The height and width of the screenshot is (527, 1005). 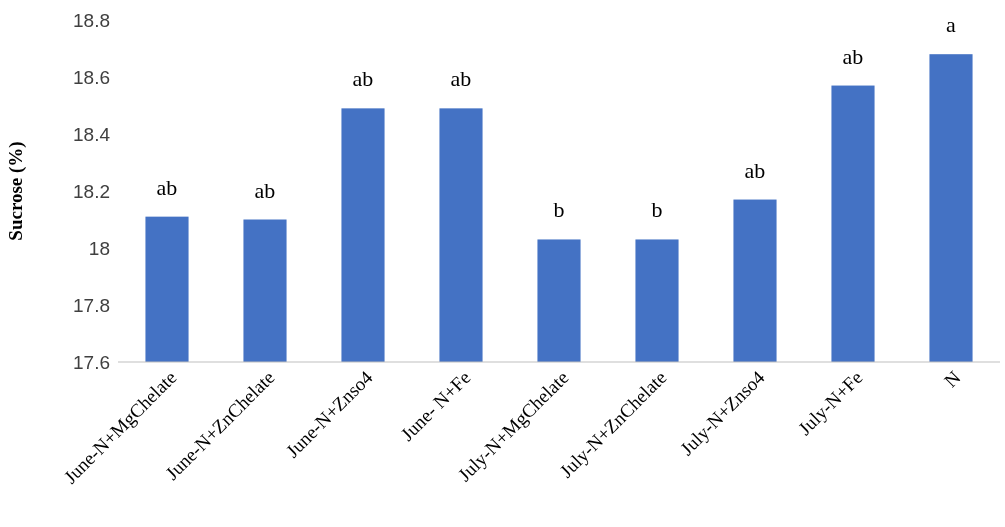 I want to click on y-tick-label: 18.2, so click(x=91, y=191).